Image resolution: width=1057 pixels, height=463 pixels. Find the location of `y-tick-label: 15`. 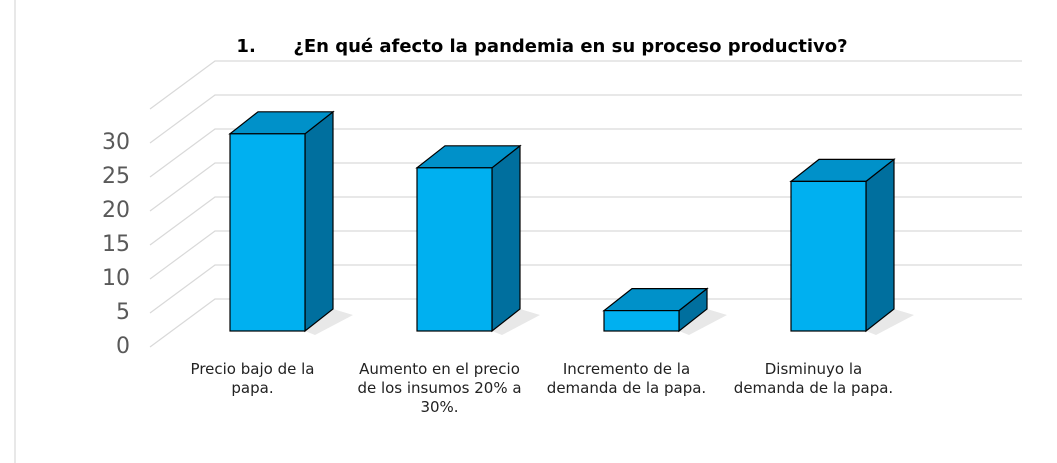

y-tick-label: 15 is located at coordinates (116, 244).